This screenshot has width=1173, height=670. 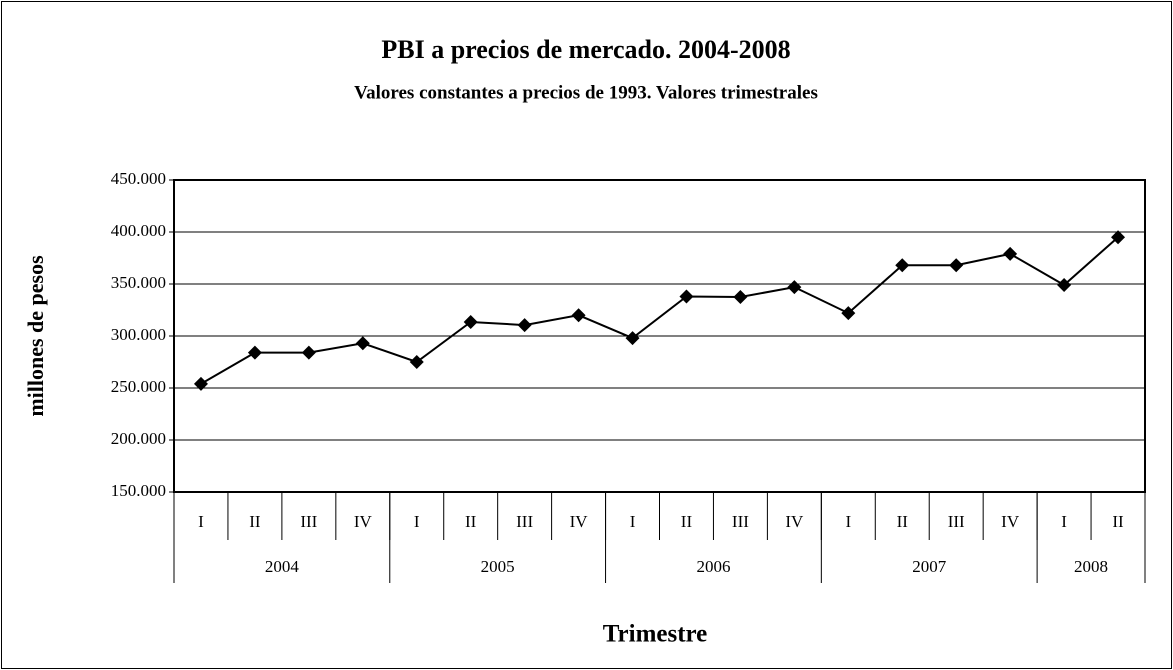 I want to click on y-tick-label: 150.000, so click(x=138, y=490).